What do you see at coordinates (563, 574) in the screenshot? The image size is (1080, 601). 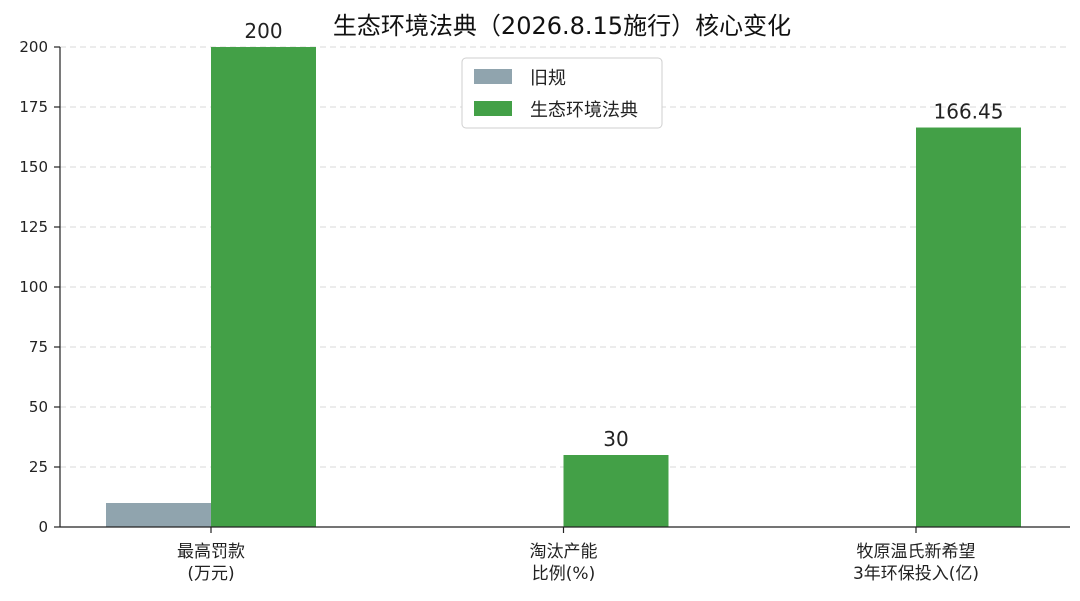 I see `x-tick-label: 比例(%)` at bounding box center [563, 574].